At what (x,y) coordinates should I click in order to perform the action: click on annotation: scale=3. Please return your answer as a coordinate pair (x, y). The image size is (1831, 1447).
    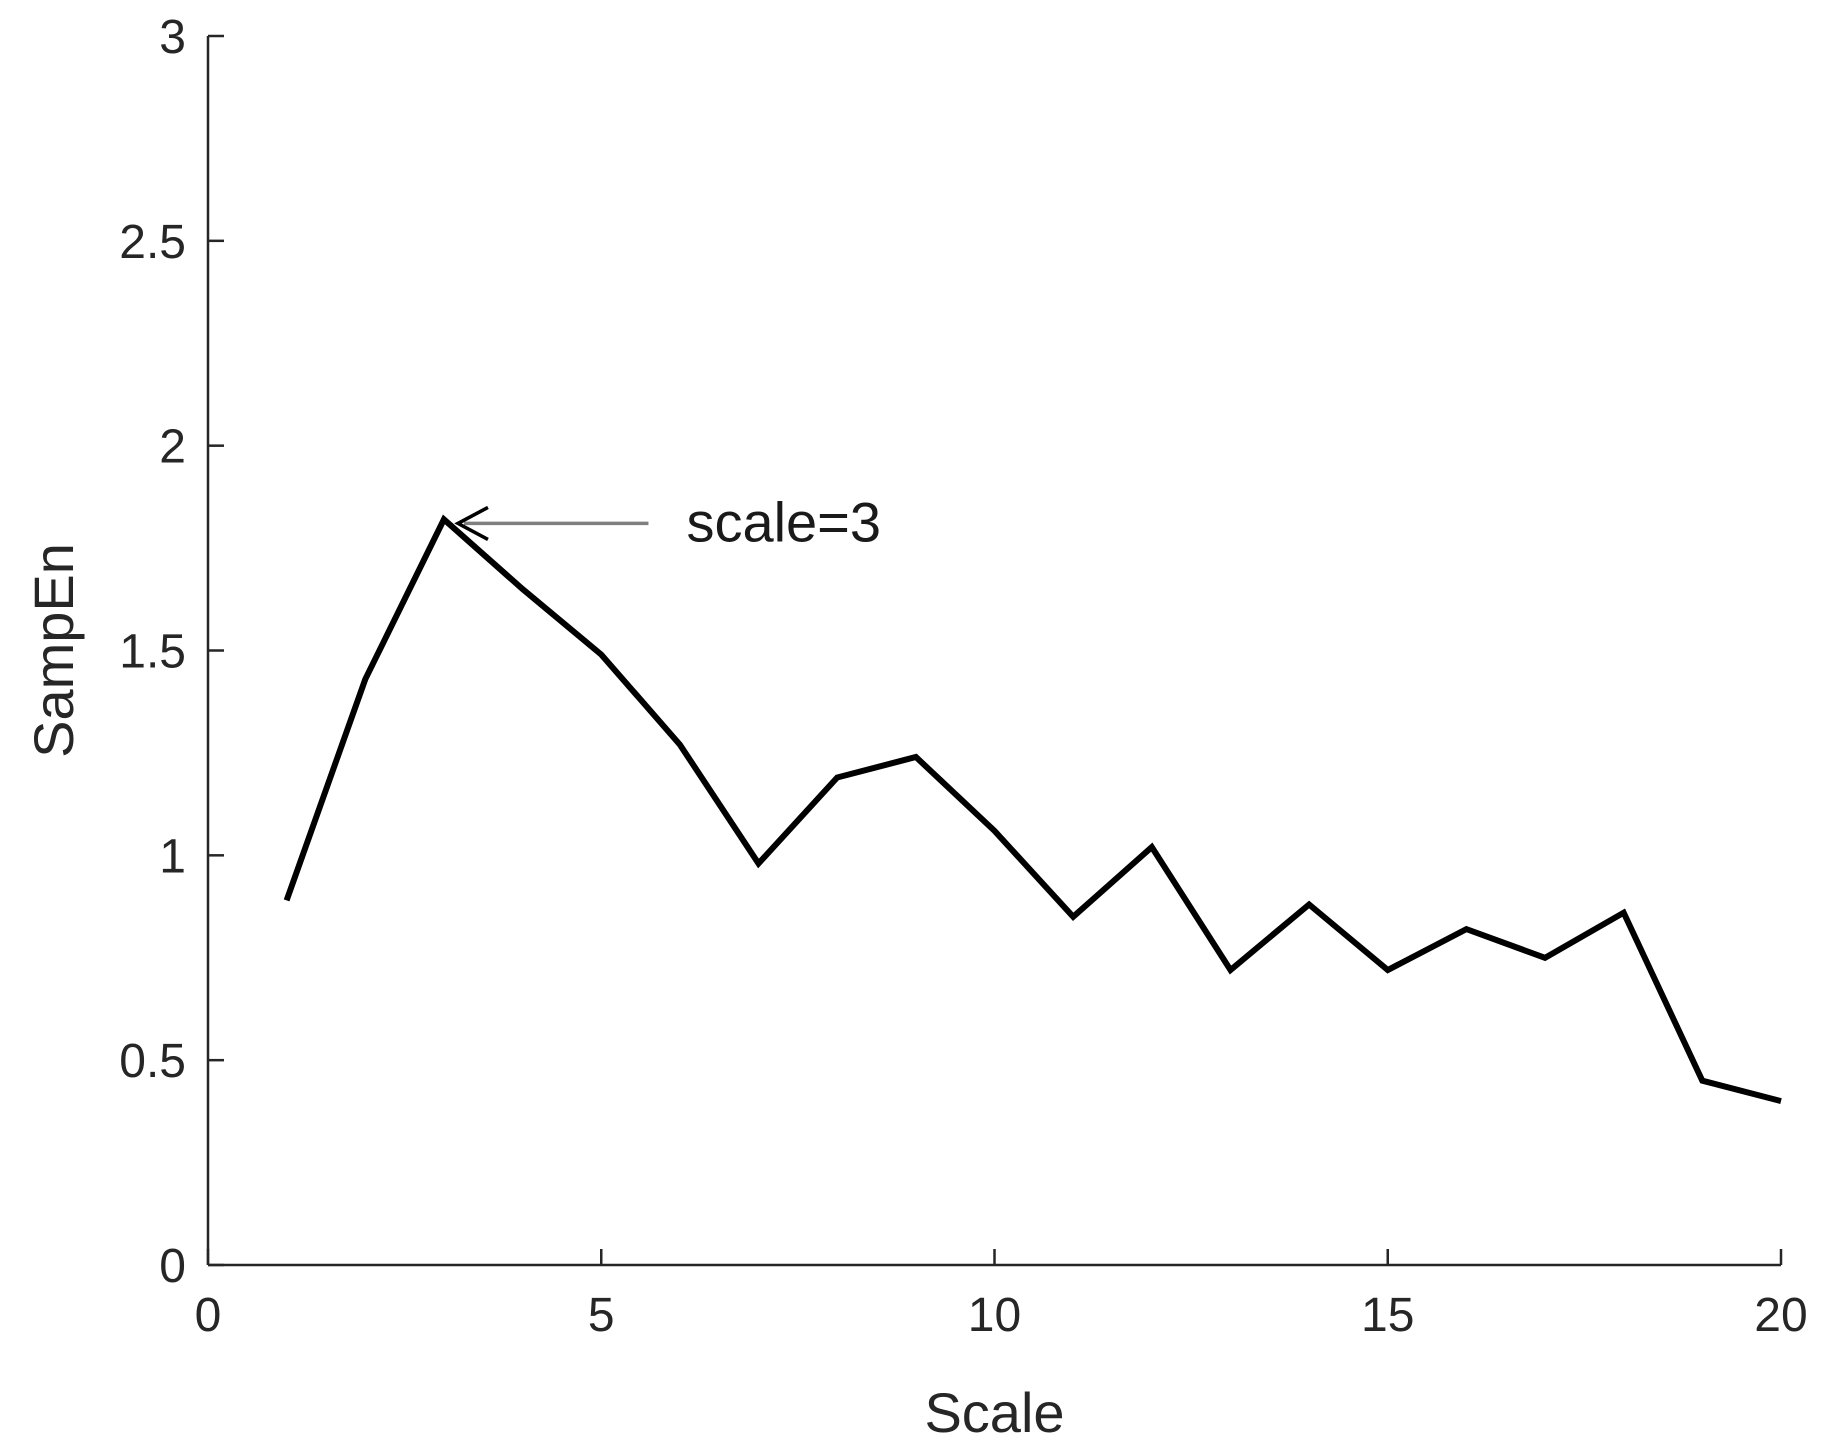
    Looking at the image, I should click on (667, 521).